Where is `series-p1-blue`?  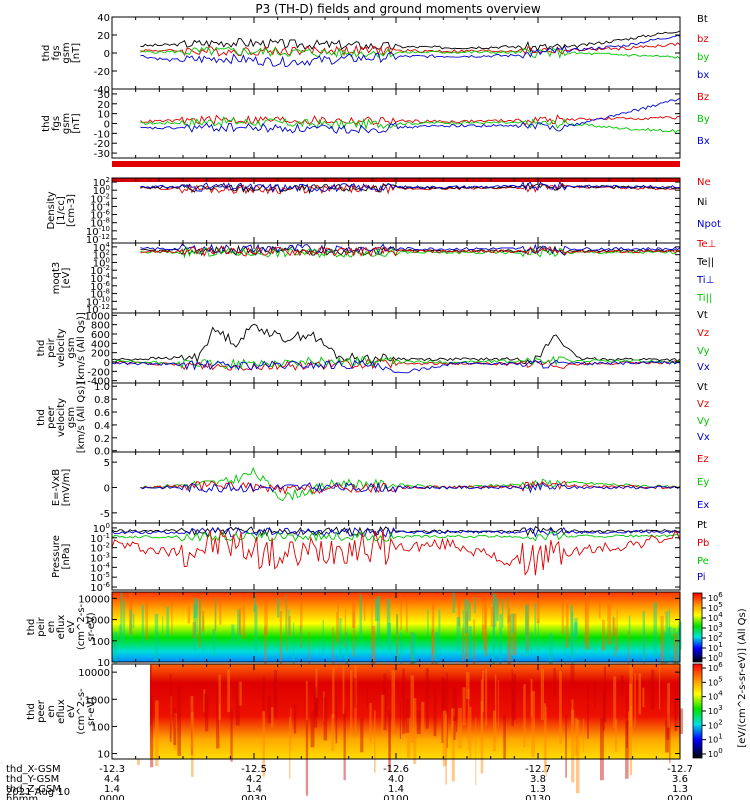
series-p1-blue is located at coordinates (410, 50).